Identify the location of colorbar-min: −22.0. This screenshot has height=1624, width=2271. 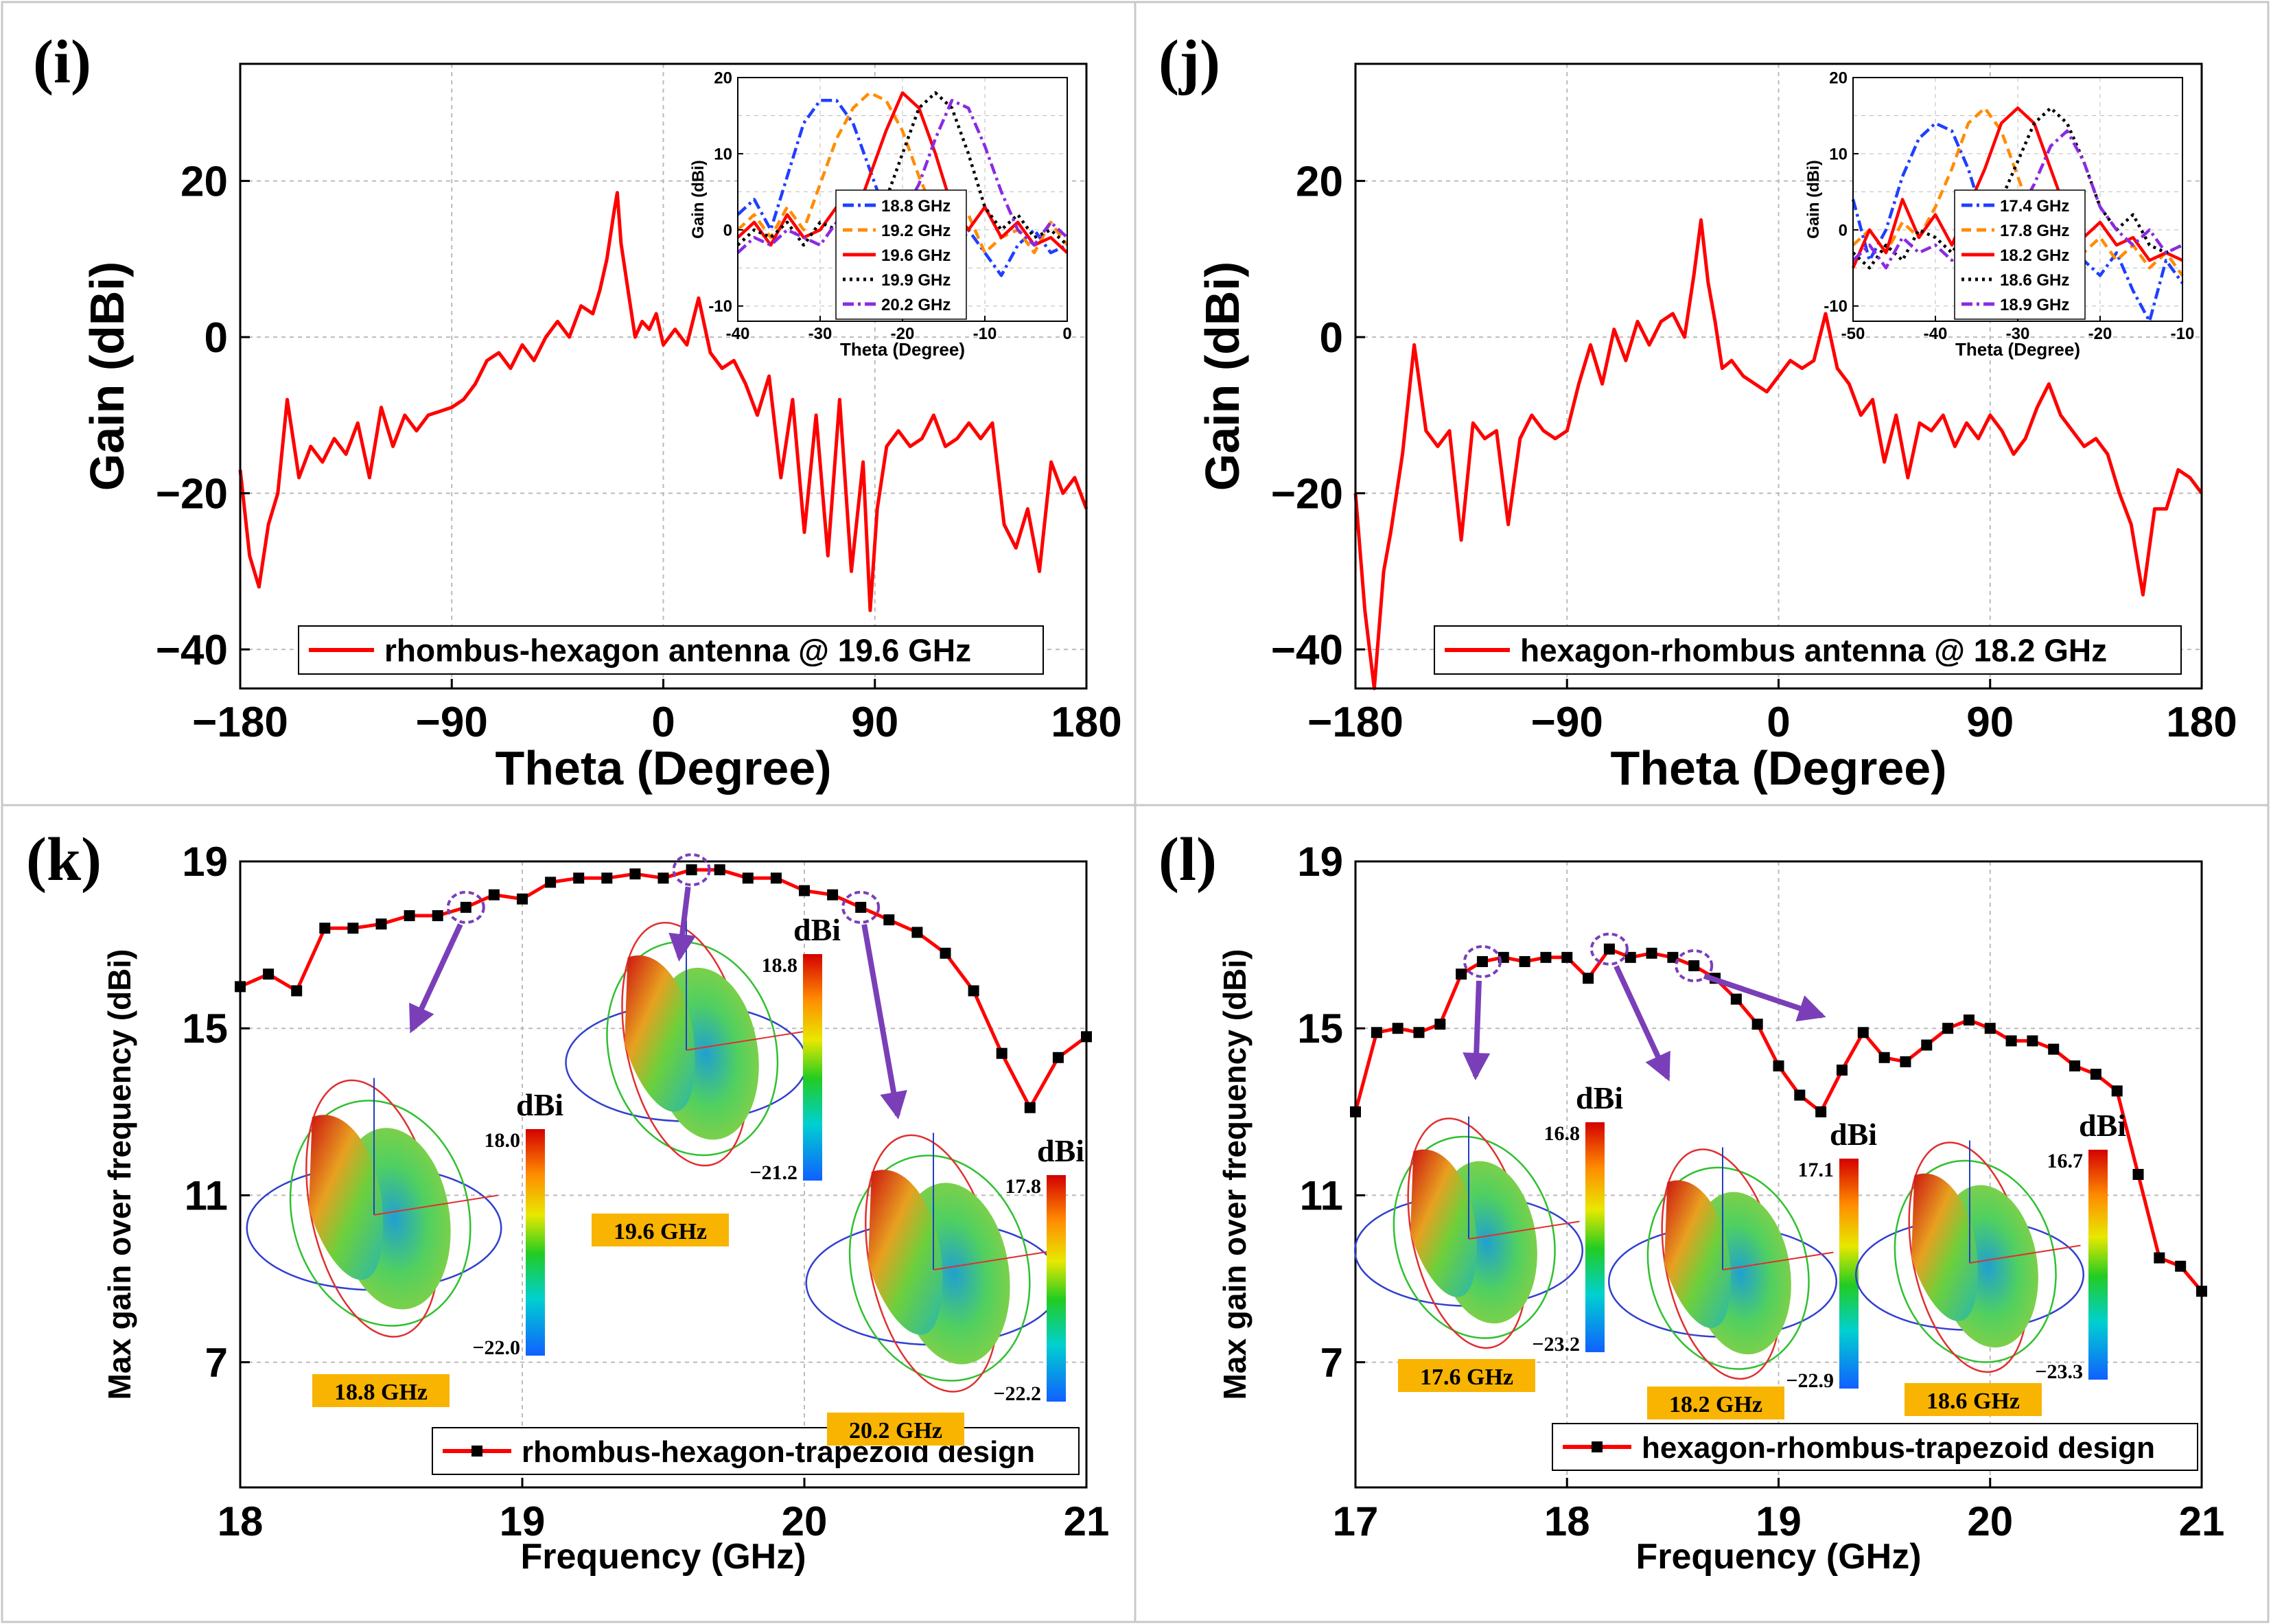
(496, 1347).